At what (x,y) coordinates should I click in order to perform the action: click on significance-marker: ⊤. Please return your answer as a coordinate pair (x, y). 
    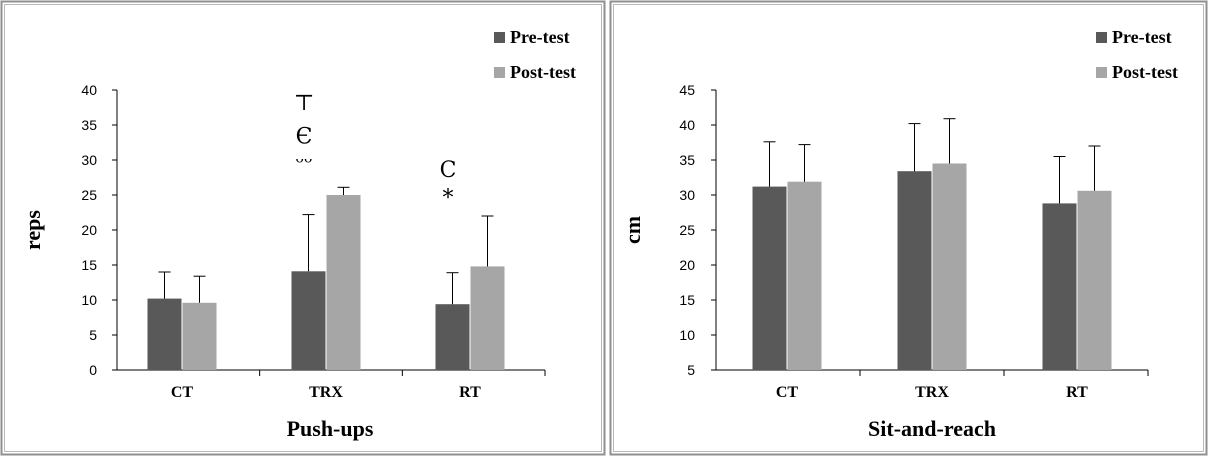
    Looking at the image, I should click on (304, 103).